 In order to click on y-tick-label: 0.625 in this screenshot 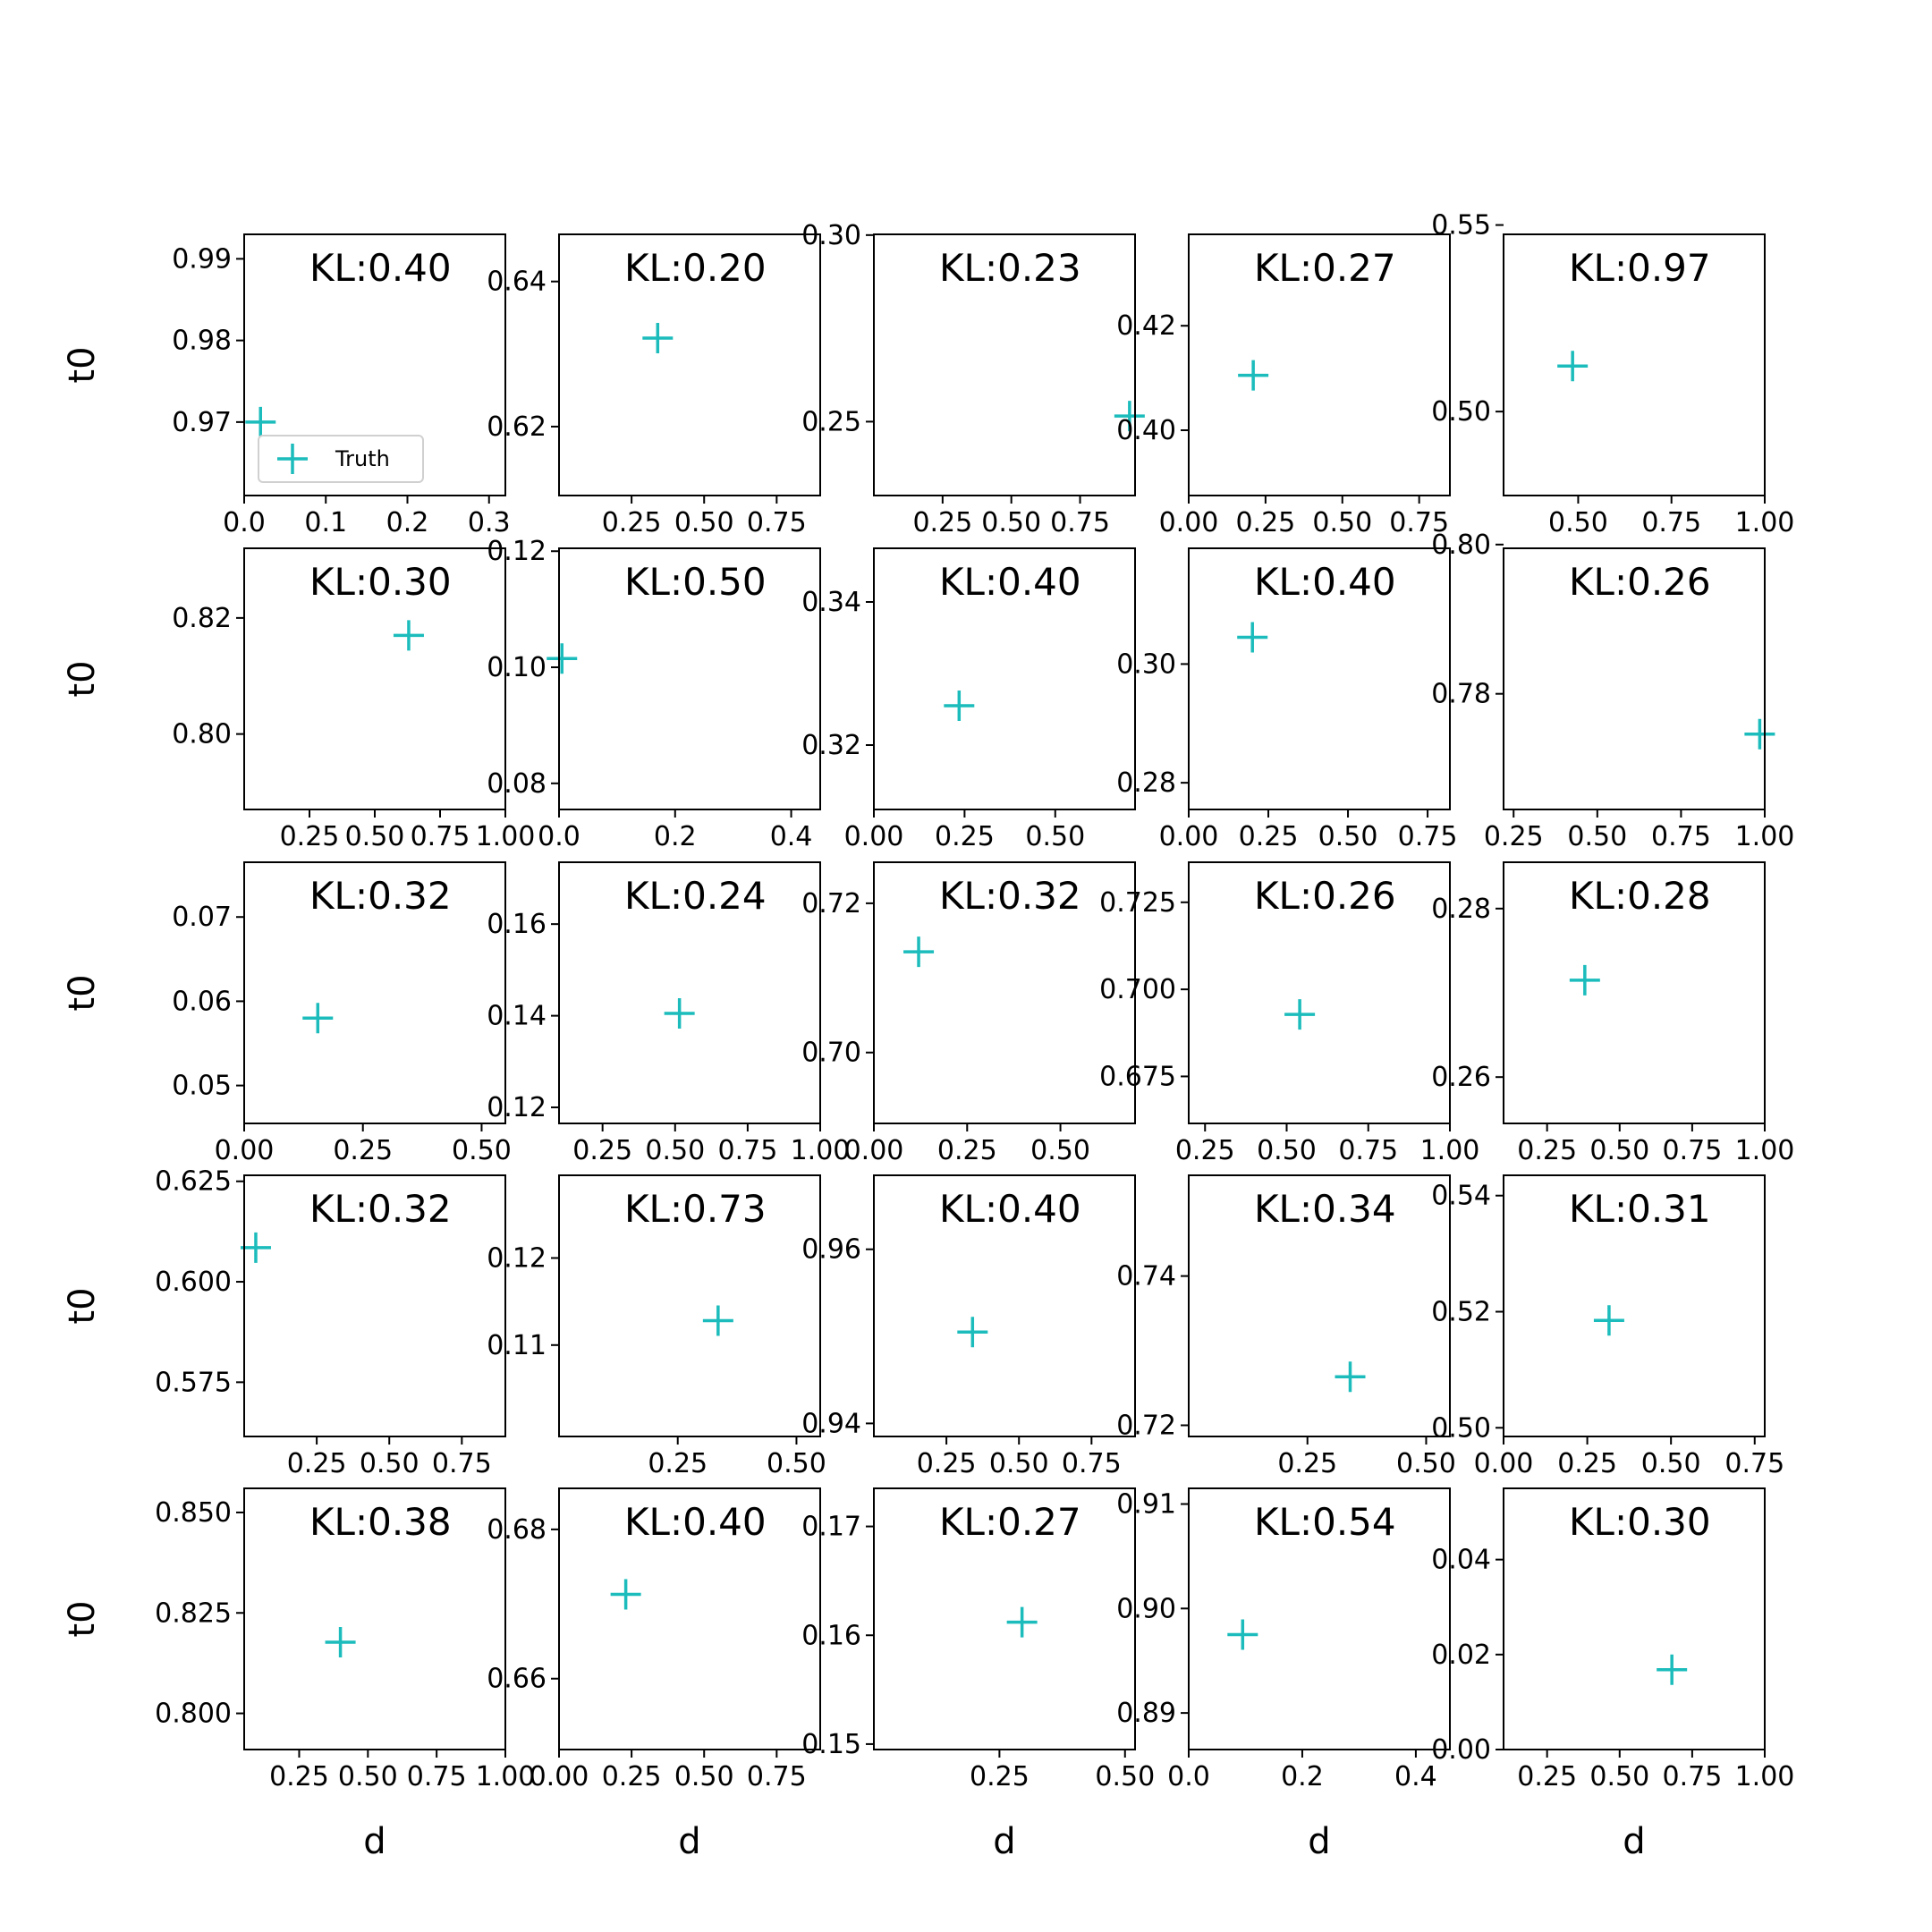, I will do `click(193, 1182)`.